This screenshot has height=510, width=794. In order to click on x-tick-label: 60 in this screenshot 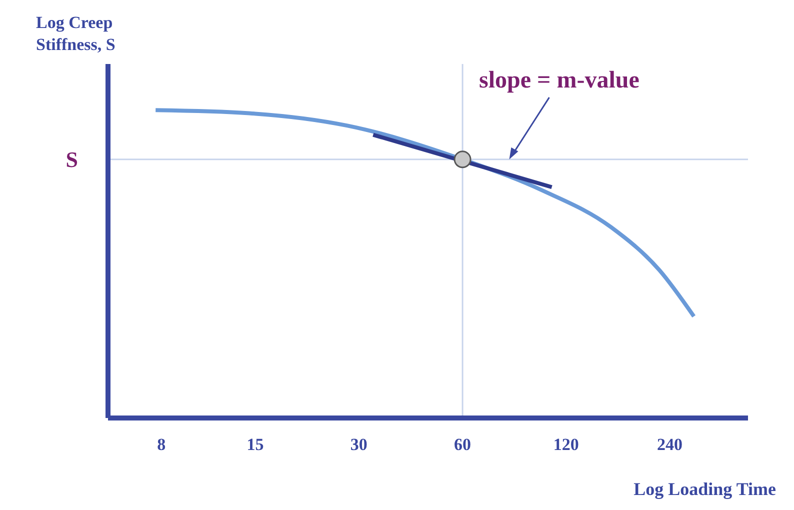, I will do `click(463, 444)`.